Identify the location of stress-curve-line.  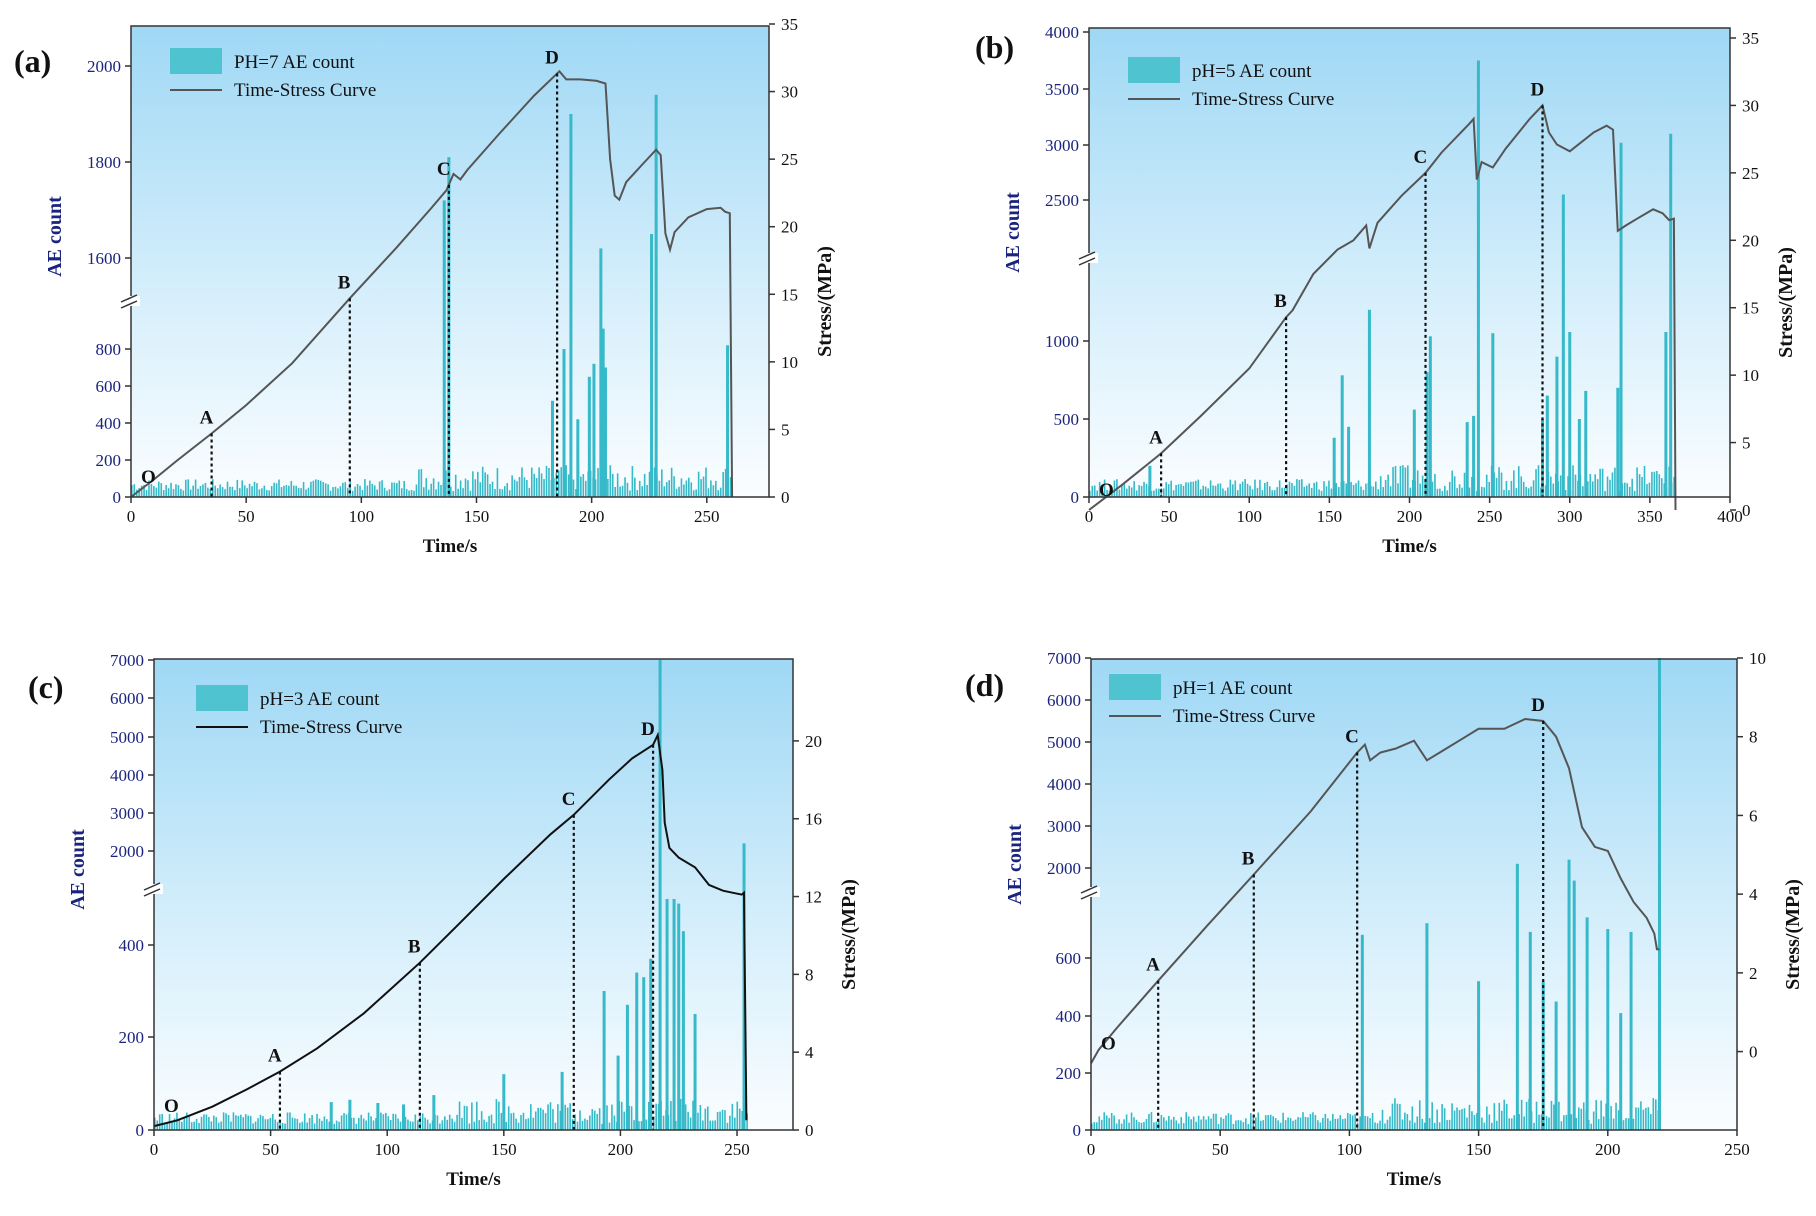
(432, 283).